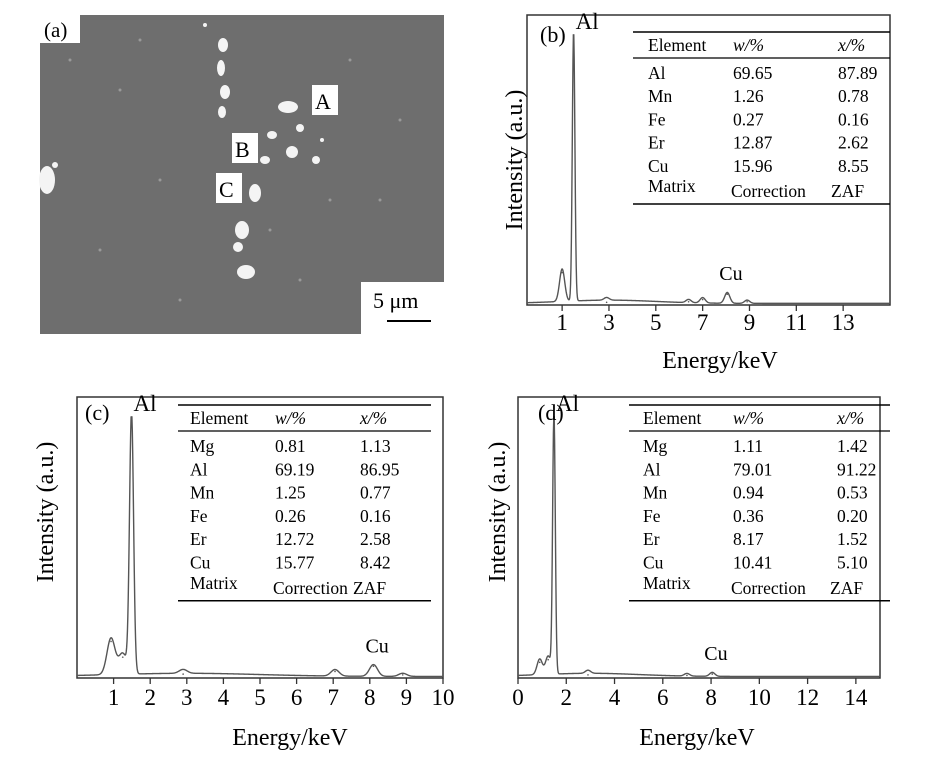  Describe the element at coordinates (753, 143) in the screenshot. I see `table-cell: 12.87` at that location.